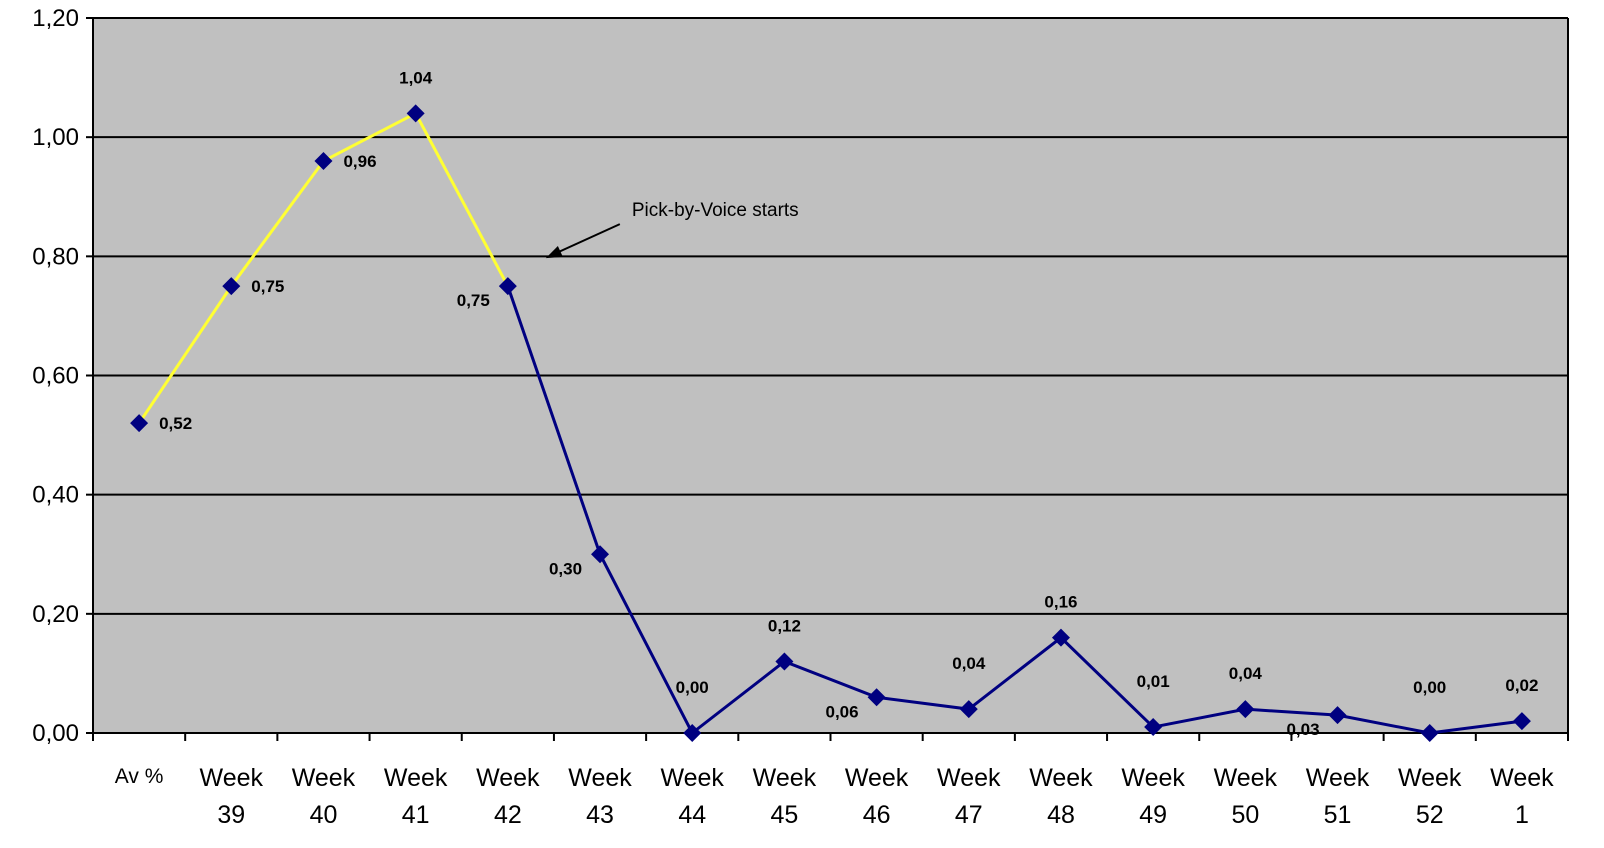 The width and height of the screenshot is (1604, 848). I want to click on data-label: 0,96, so click(359, 161).